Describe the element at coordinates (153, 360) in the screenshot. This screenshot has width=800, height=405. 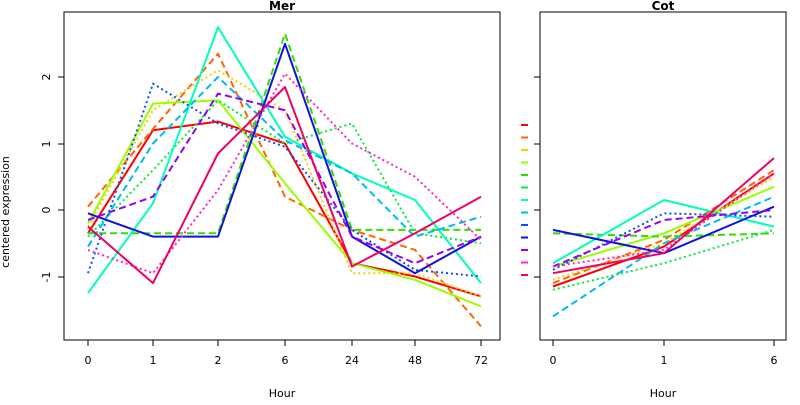
I see `mer-x-tick-label: 1` at that location.